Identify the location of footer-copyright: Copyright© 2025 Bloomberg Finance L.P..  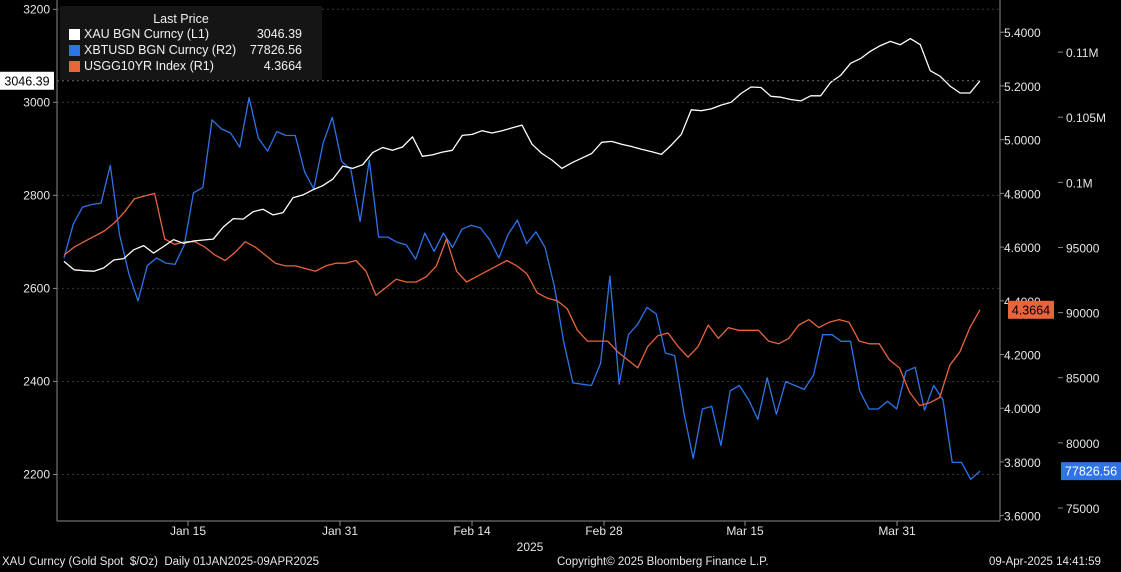
(663, 562).